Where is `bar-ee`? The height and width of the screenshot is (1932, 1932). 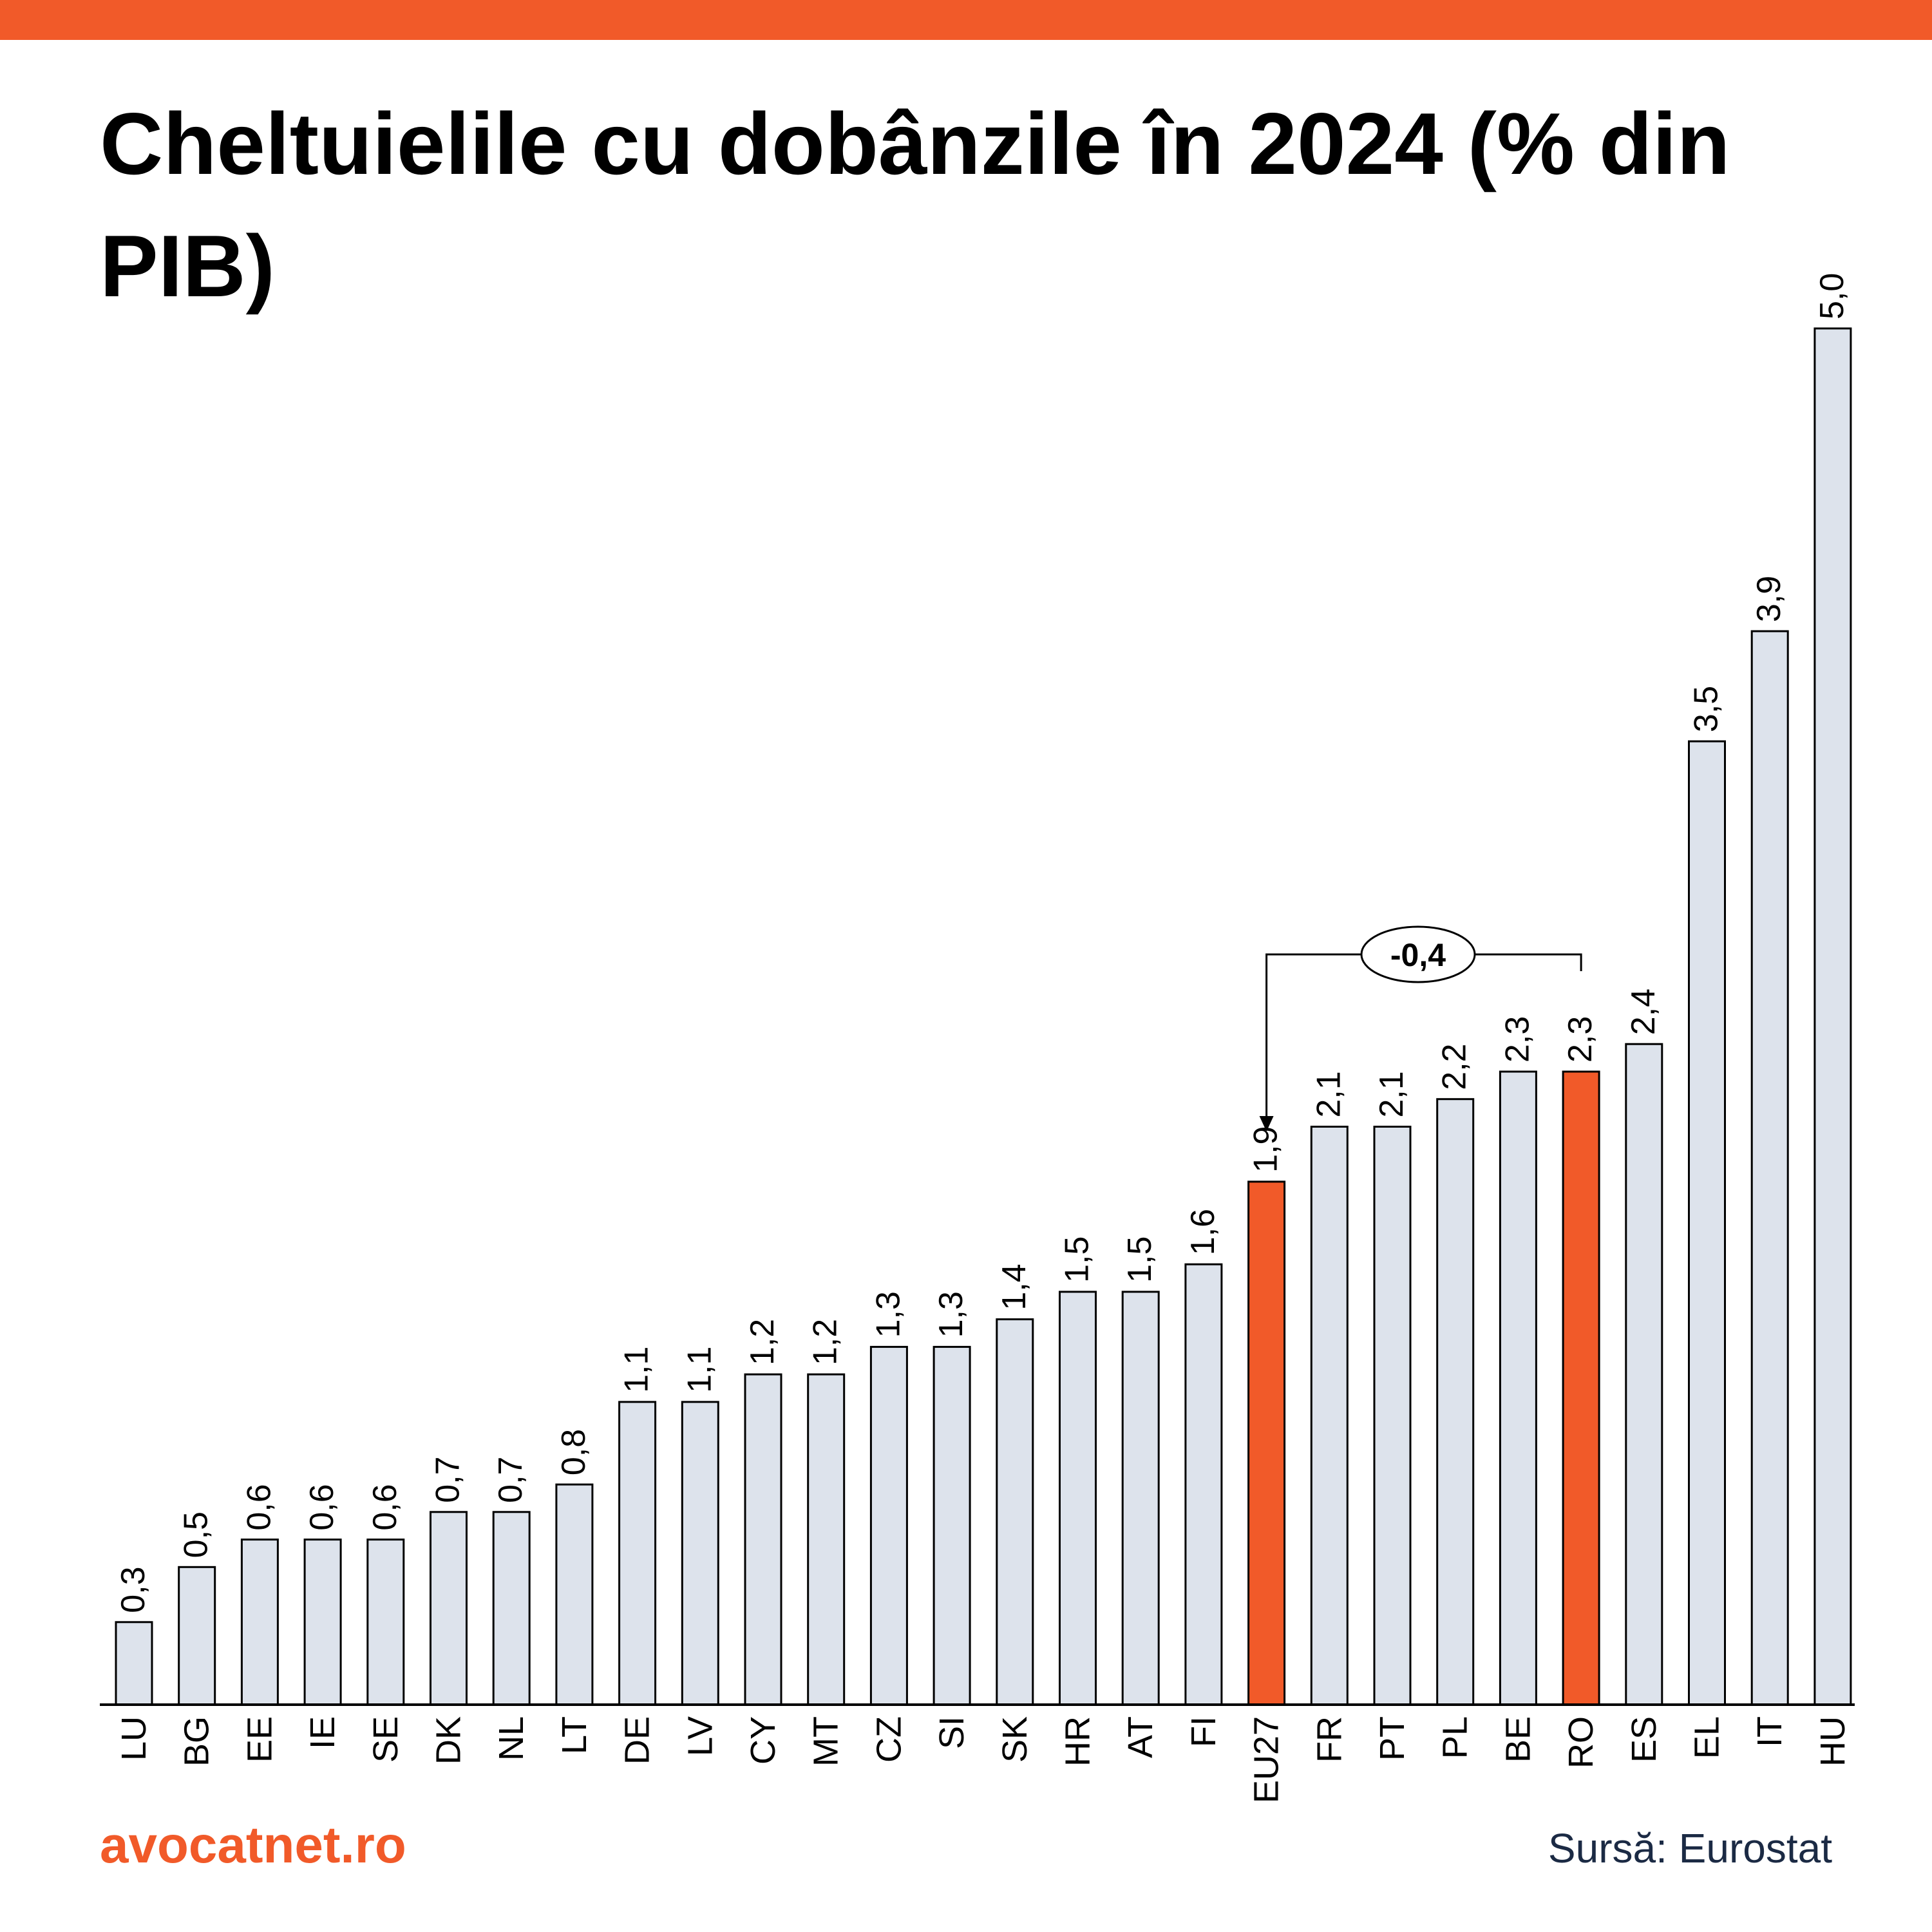 bar-ee is located at coordinates (259, 1622).